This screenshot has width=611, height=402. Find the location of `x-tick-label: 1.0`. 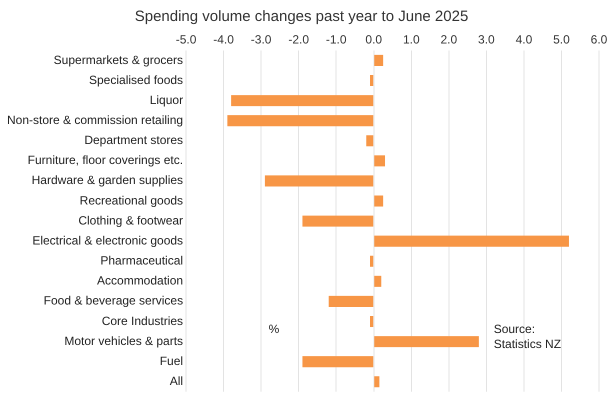

x-tick-label: 1.0 is located at coordinates (411, 39).